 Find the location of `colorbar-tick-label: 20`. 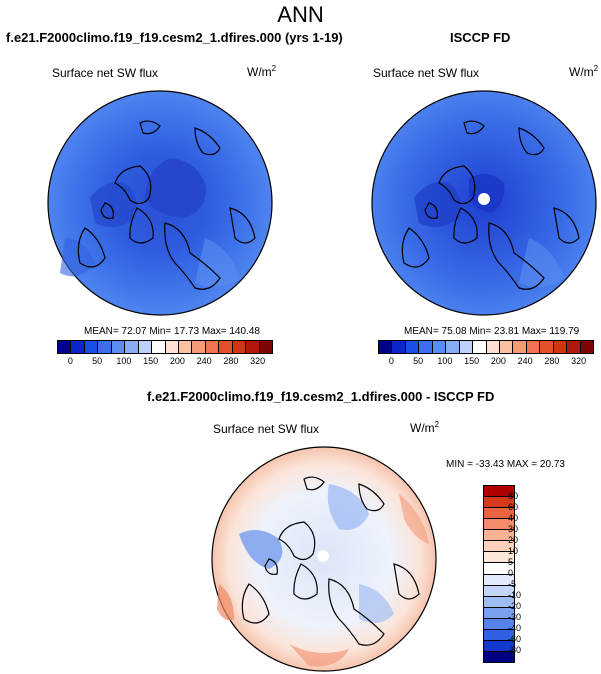

colorbar-tick-label: 20 is located at coordinates (513, 540).